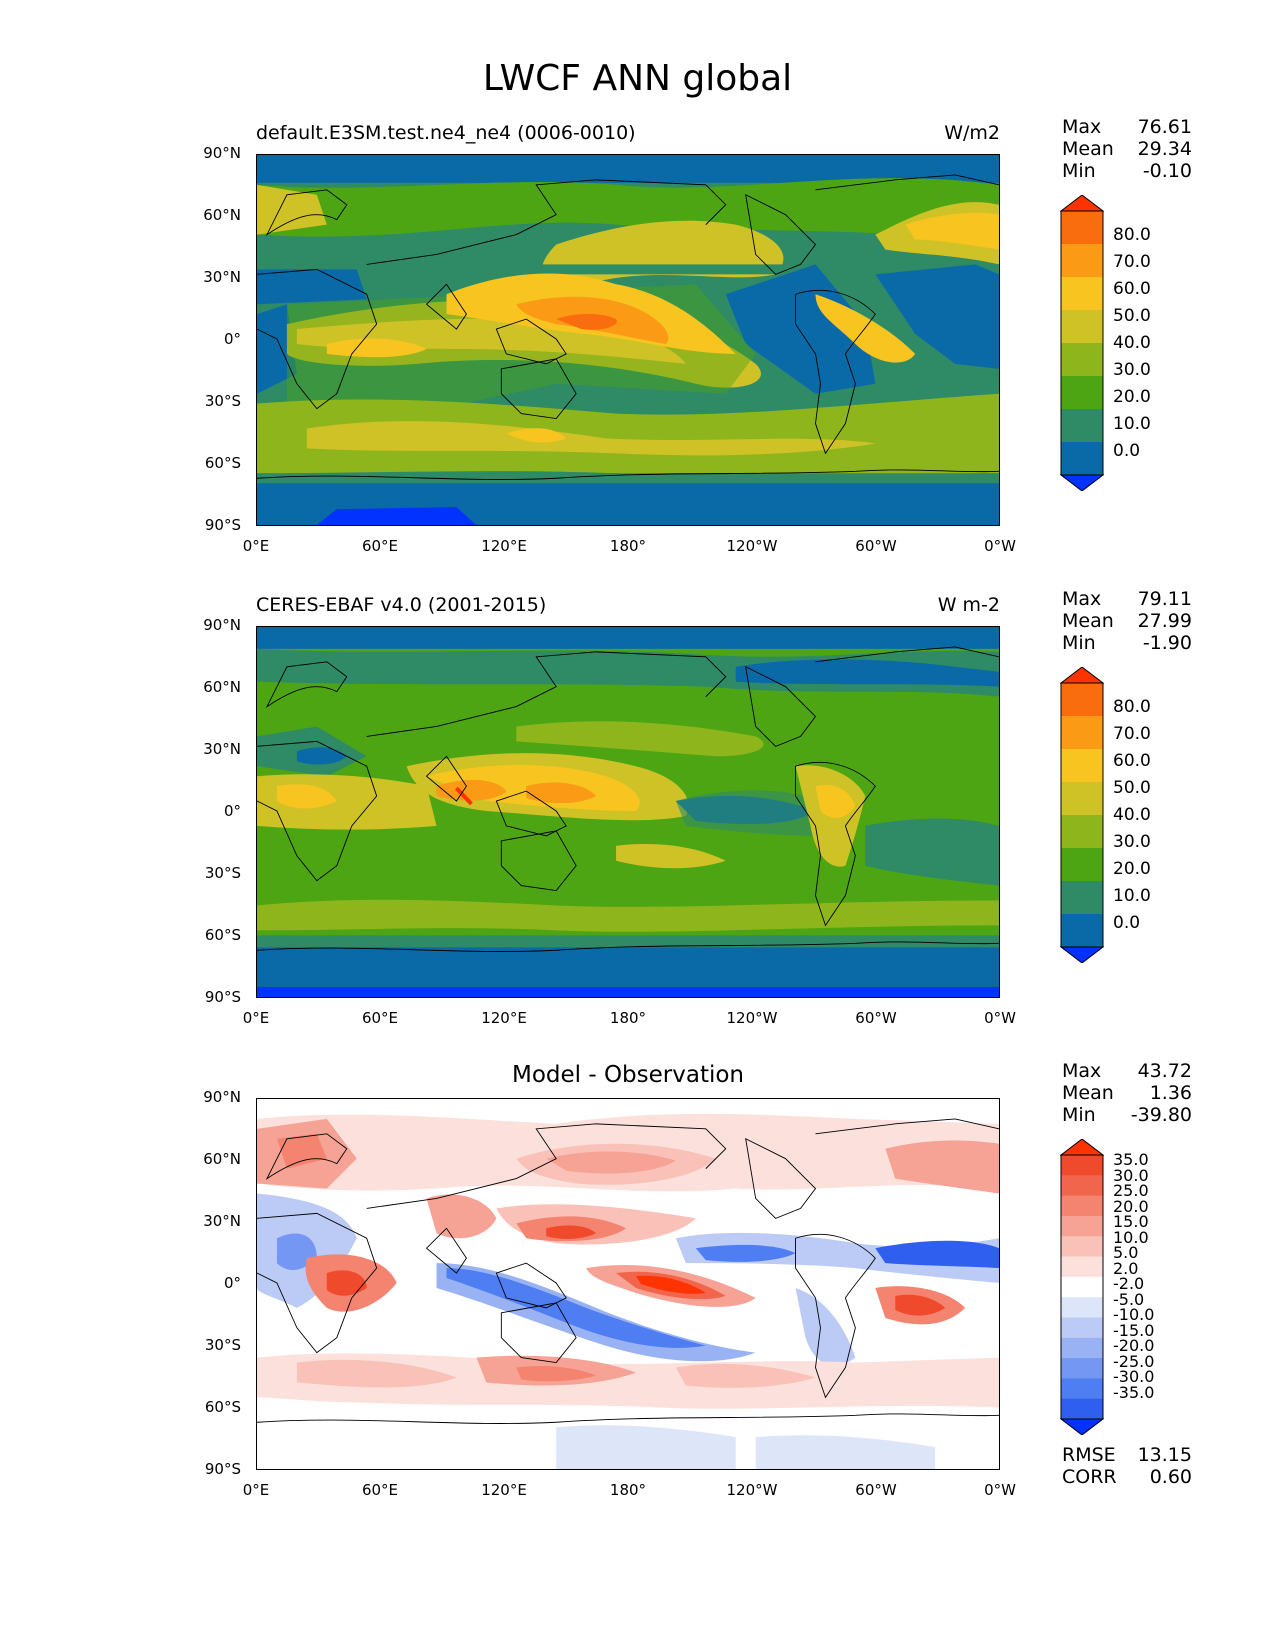 The width and height of the screenshot is (1275, 1650). Describe the element at coordinates (1164, 127) in the screenshot. I see `stat-max: 76.61` at that location.